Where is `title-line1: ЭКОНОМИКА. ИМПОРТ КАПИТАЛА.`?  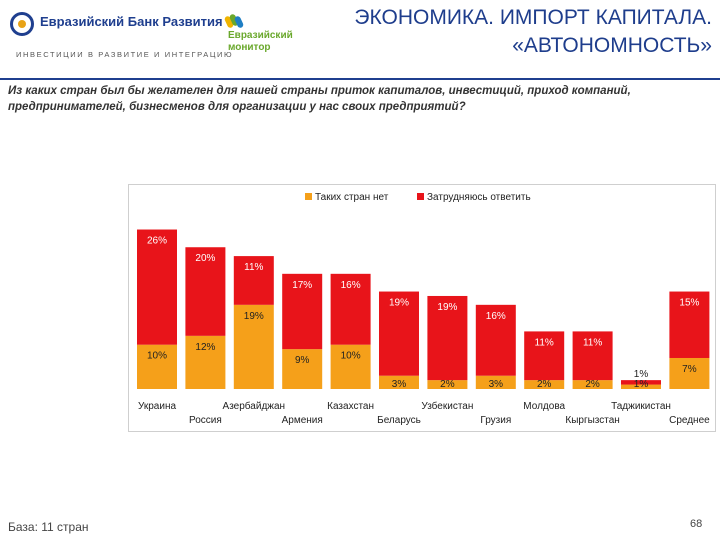 title-line1: ЭКОНОМИКА. ИМПОРТ КАПИТАЛА. is located at coordinates (533, 17).